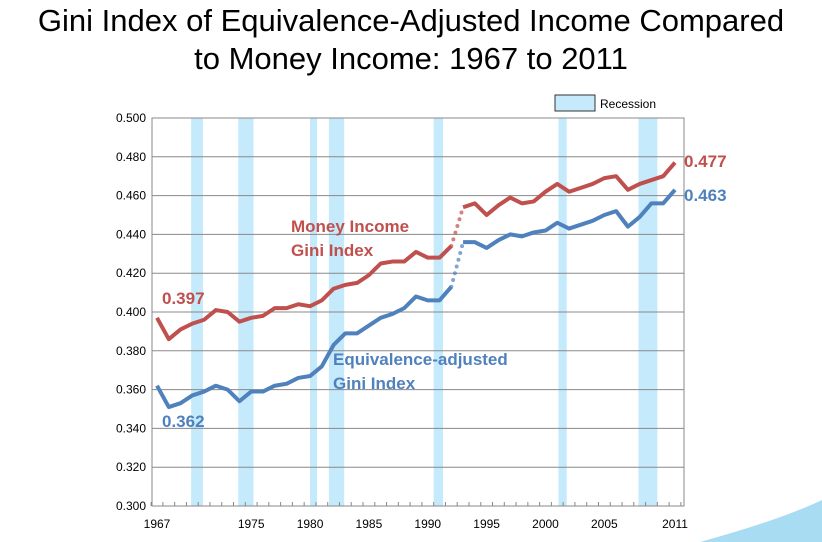  Describe the element at coordinates (131, 351) in the screenshot. I see `y-tick-label: 0.380` at that location.